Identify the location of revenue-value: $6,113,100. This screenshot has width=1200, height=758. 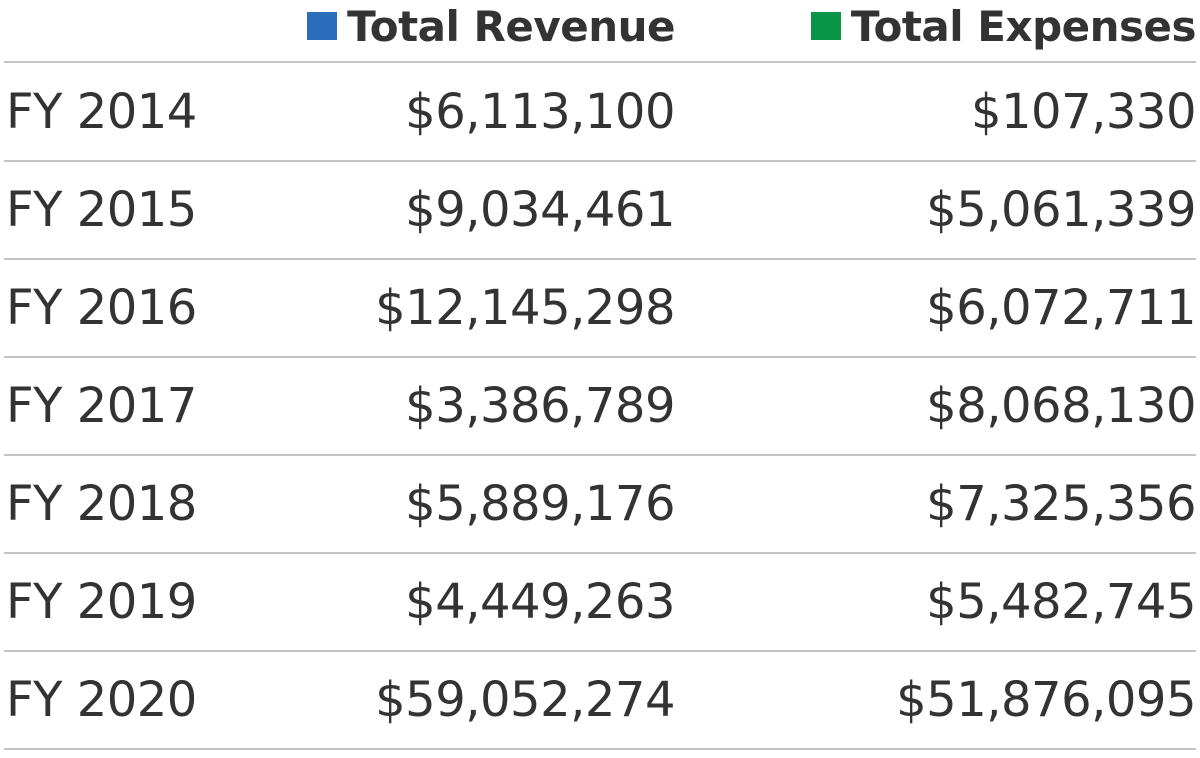
(540, 112).